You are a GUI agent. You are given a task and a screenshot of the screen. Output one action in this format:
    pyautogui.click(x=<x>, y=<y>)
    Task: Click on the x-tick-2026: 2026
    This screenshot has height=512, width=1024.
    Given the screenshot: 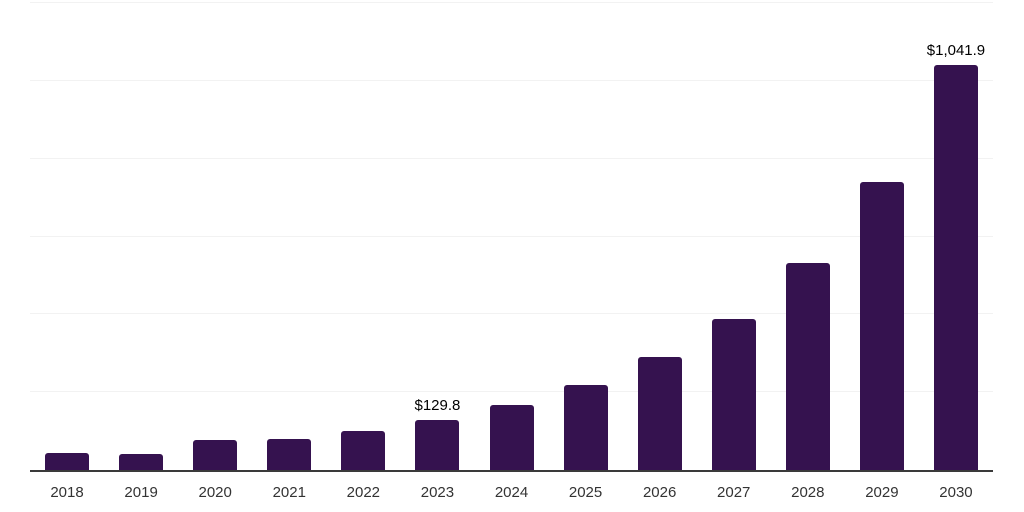 What is the action you would take?
    pyautogui.click(x=659, y=492)
    